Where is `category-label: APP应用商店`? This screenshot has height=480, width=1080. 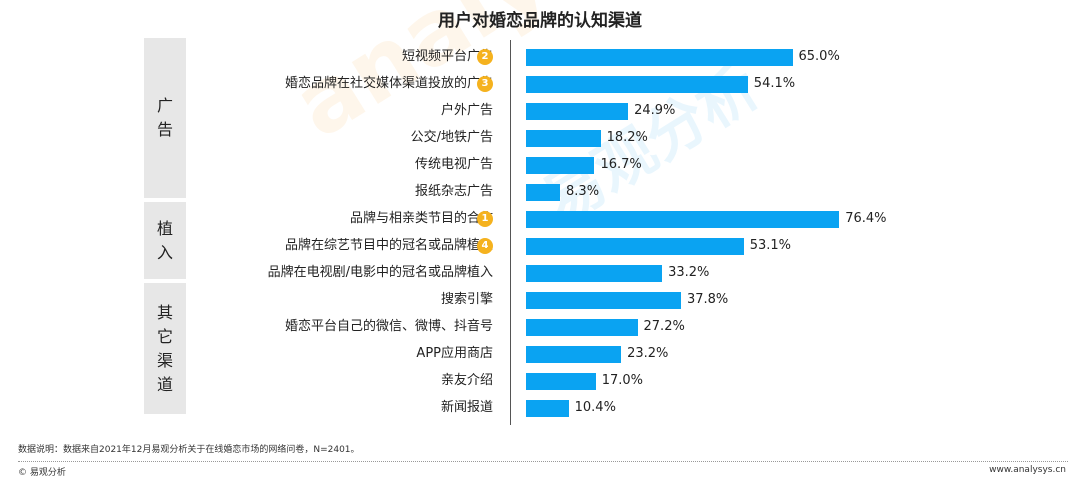 category-label: APP应用商店 is located at coordinates (454, 353).